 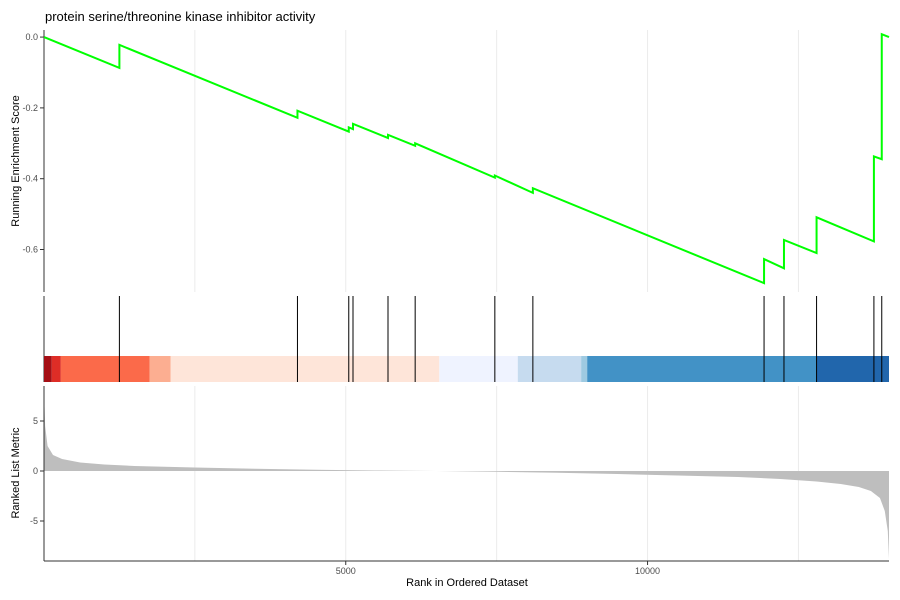 I want to click on enrichment-y-tick-label: -0.6, so click(x=30, y=250).